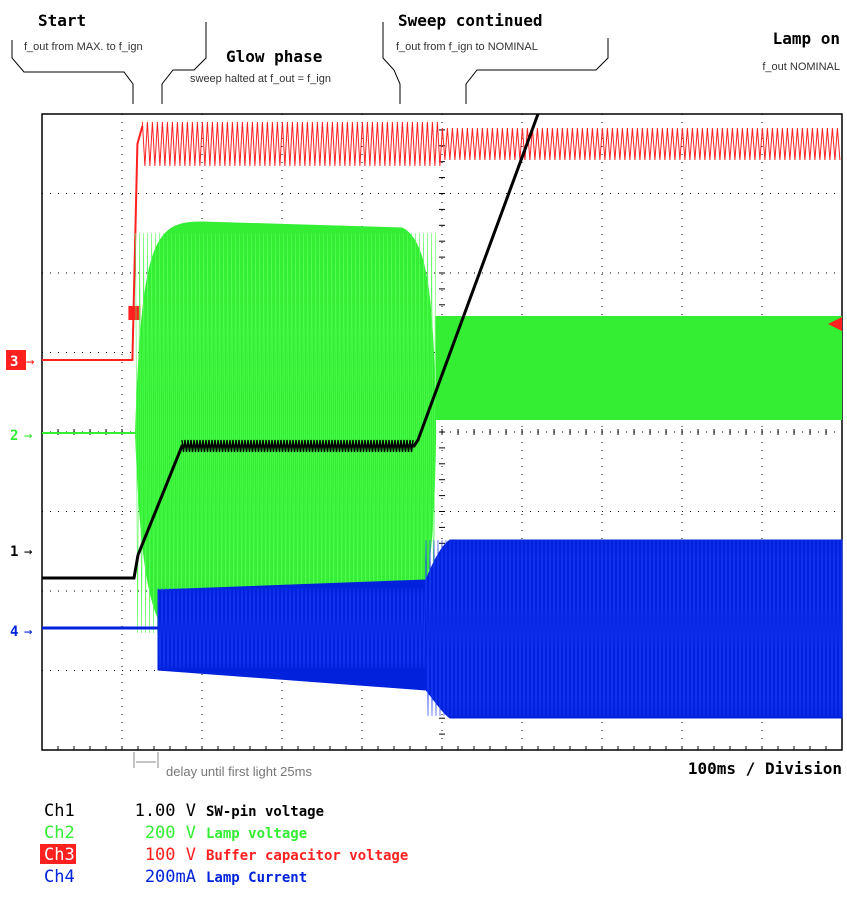  I want to click on annotation-glow-sub: sweep halted at f_out = f_ign, so click(260, 79).